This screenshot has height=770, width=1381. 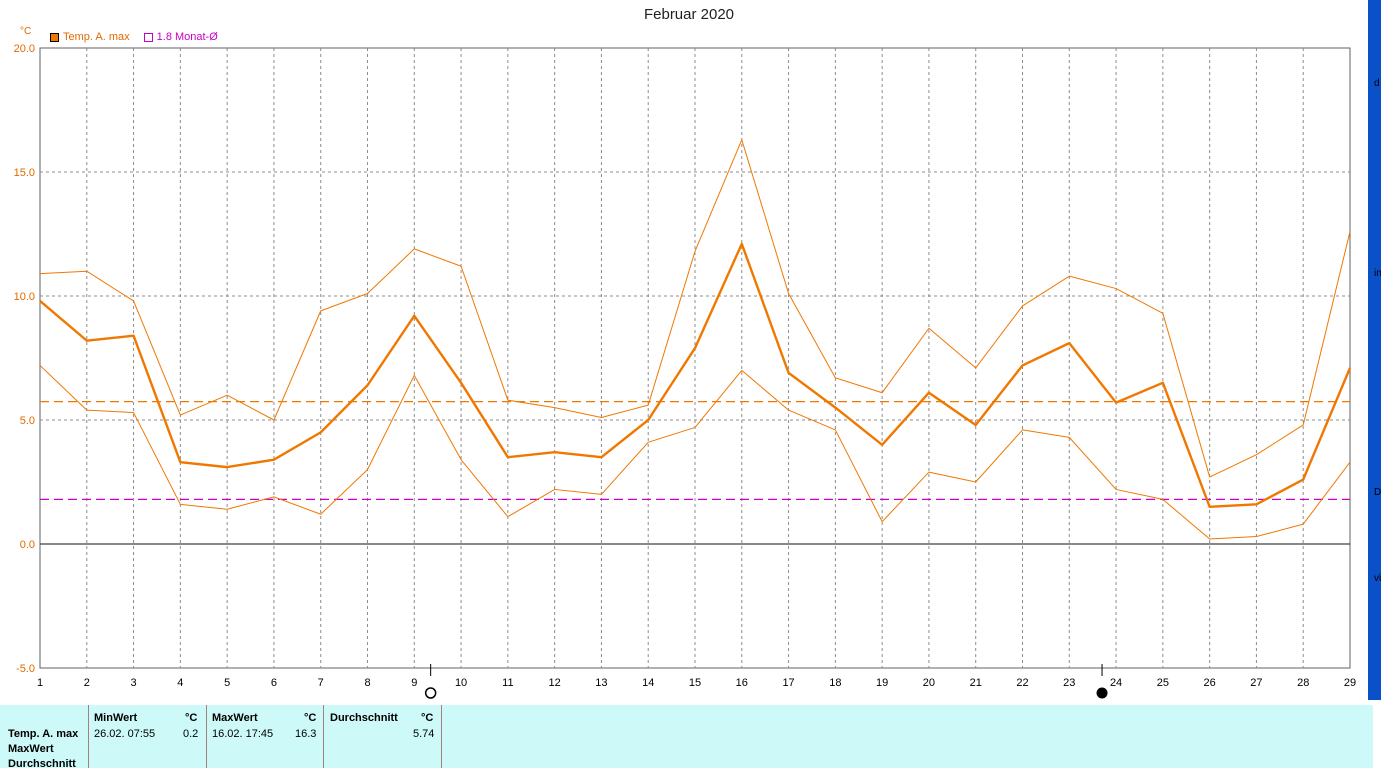 What do you see at coordinates (321, 683) in the screenshot?
I see `x-tick-label: 7` at bounding box center [321, 683].